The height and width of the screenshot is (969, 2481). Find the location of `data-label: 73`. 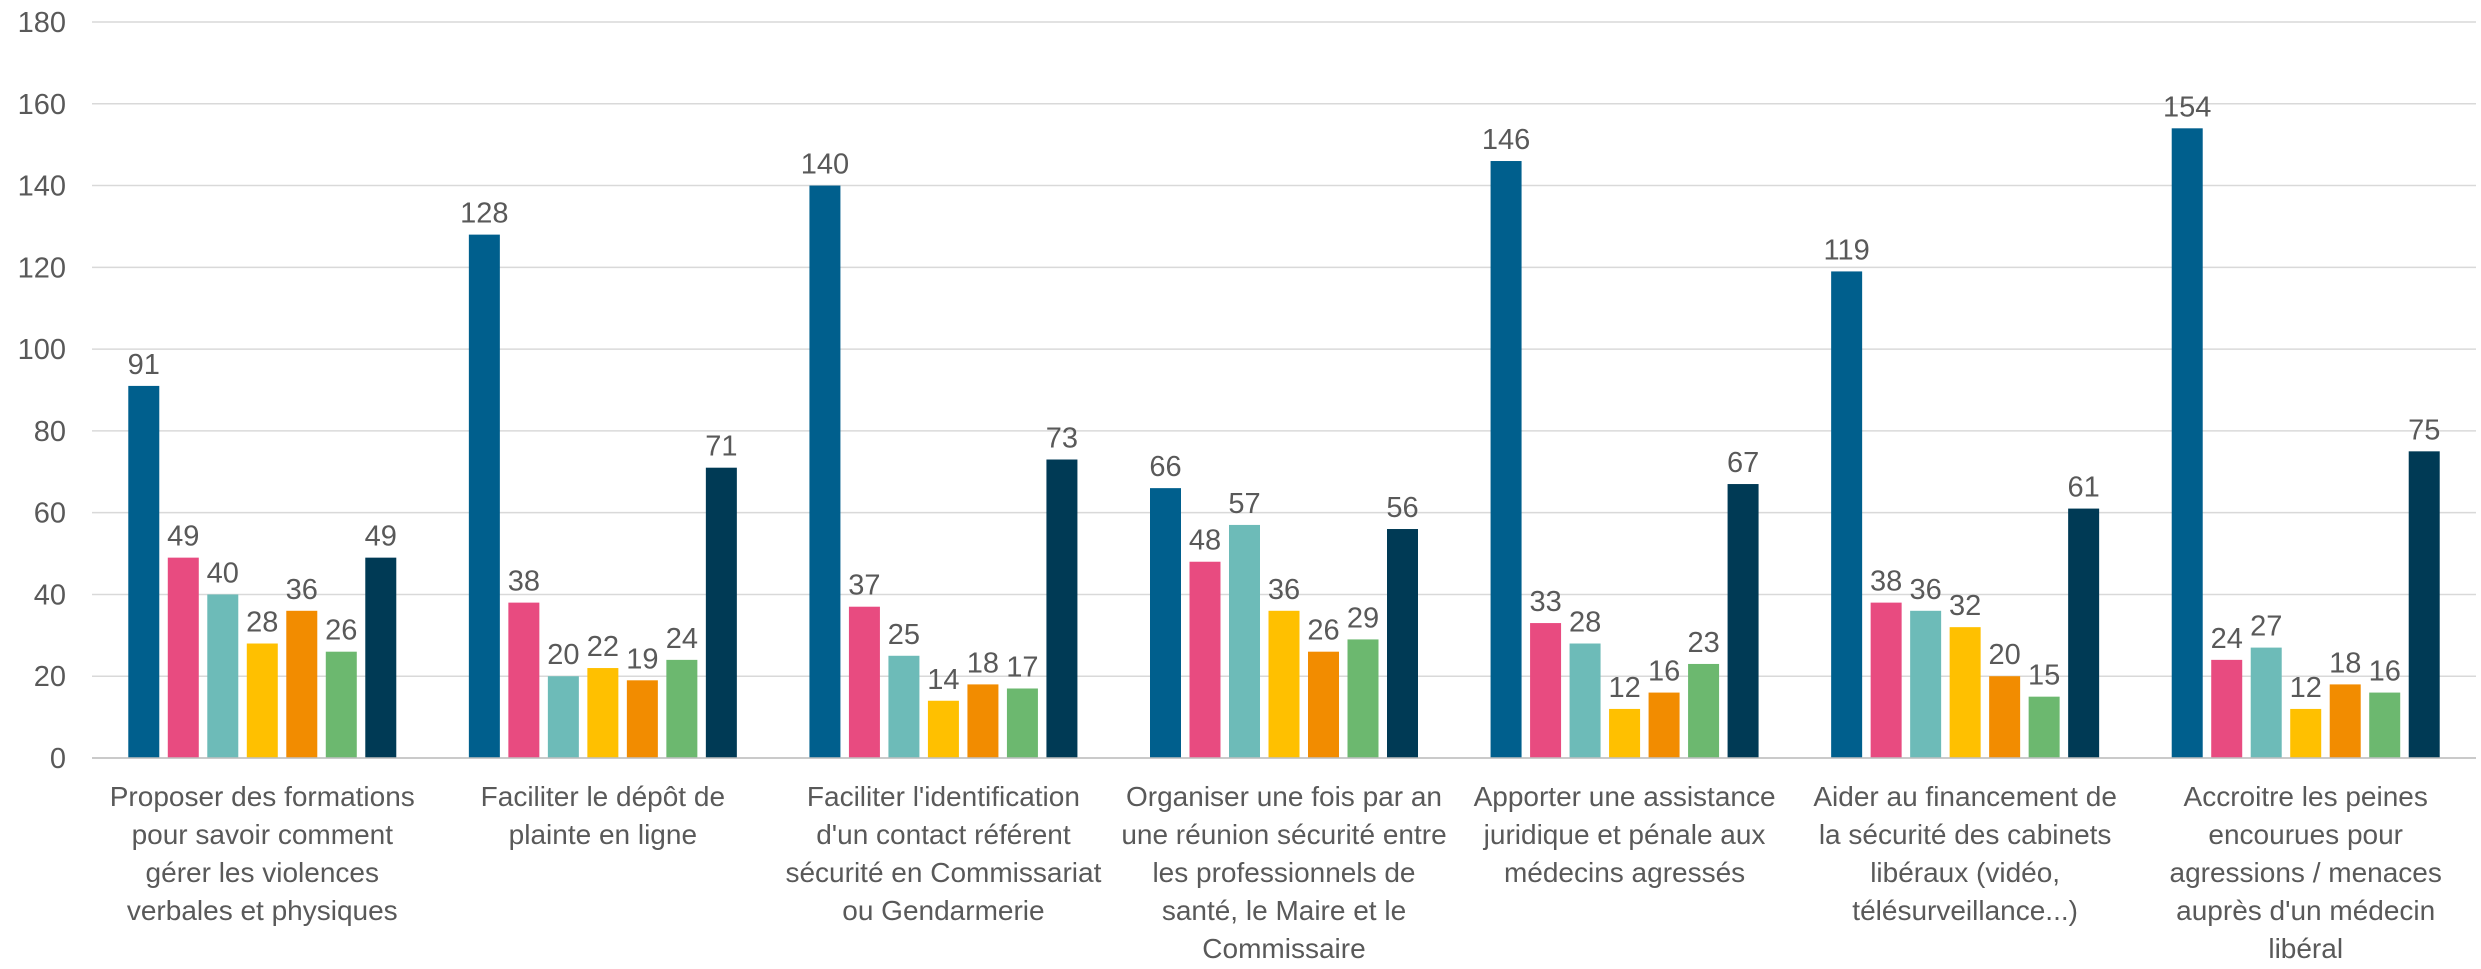

data-label: 73 is located at coordinates (1062, 439).